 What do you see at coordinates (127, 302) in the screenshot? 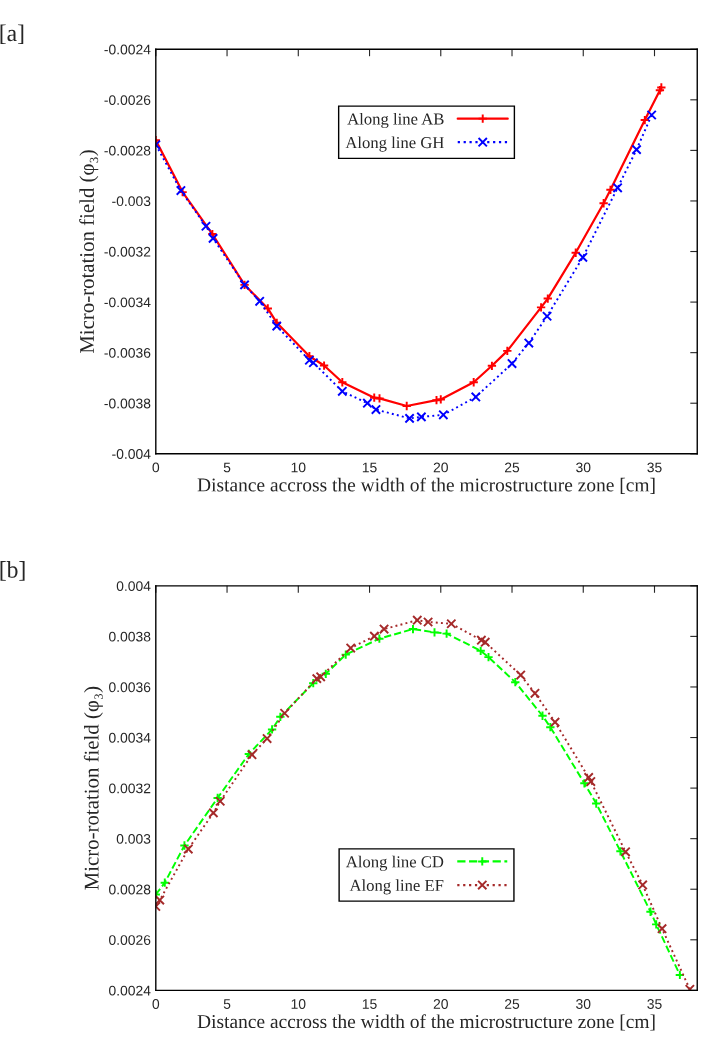
I see `y-tick-label: -0.0034` at bounding box center [127, 302].